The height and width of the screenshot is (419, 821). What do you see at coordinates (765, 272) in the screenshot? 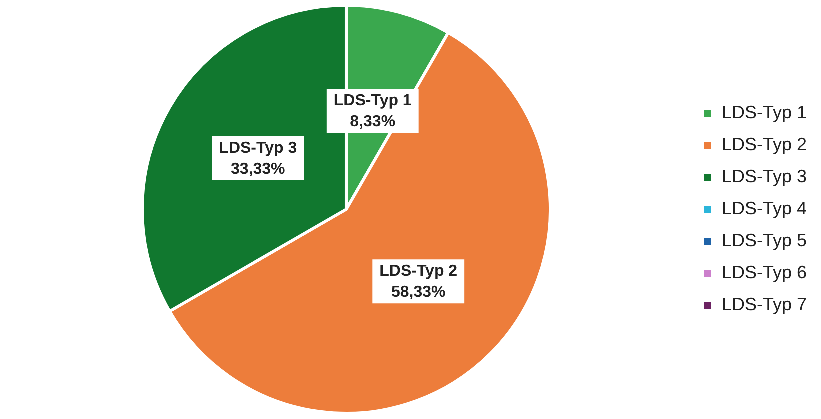
I see `legend-label: LDS-Typ 6` at bounding box center [765, 272].